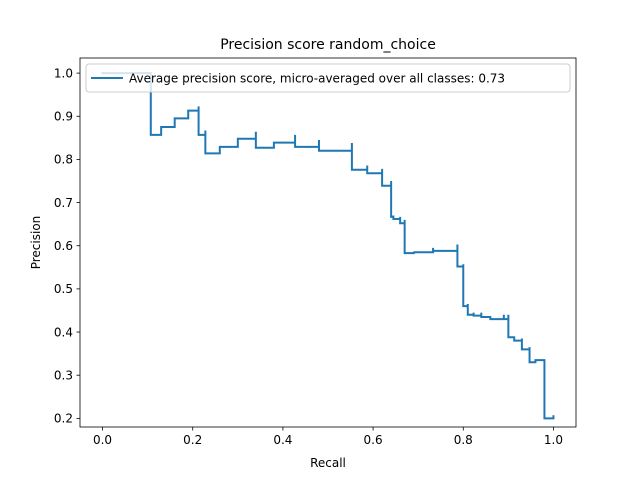 This screenshot has width=640, height=480. Describe the element at coordinates (36, 243) in the screenshot. I see `y-axis-label: Precision` at that location.